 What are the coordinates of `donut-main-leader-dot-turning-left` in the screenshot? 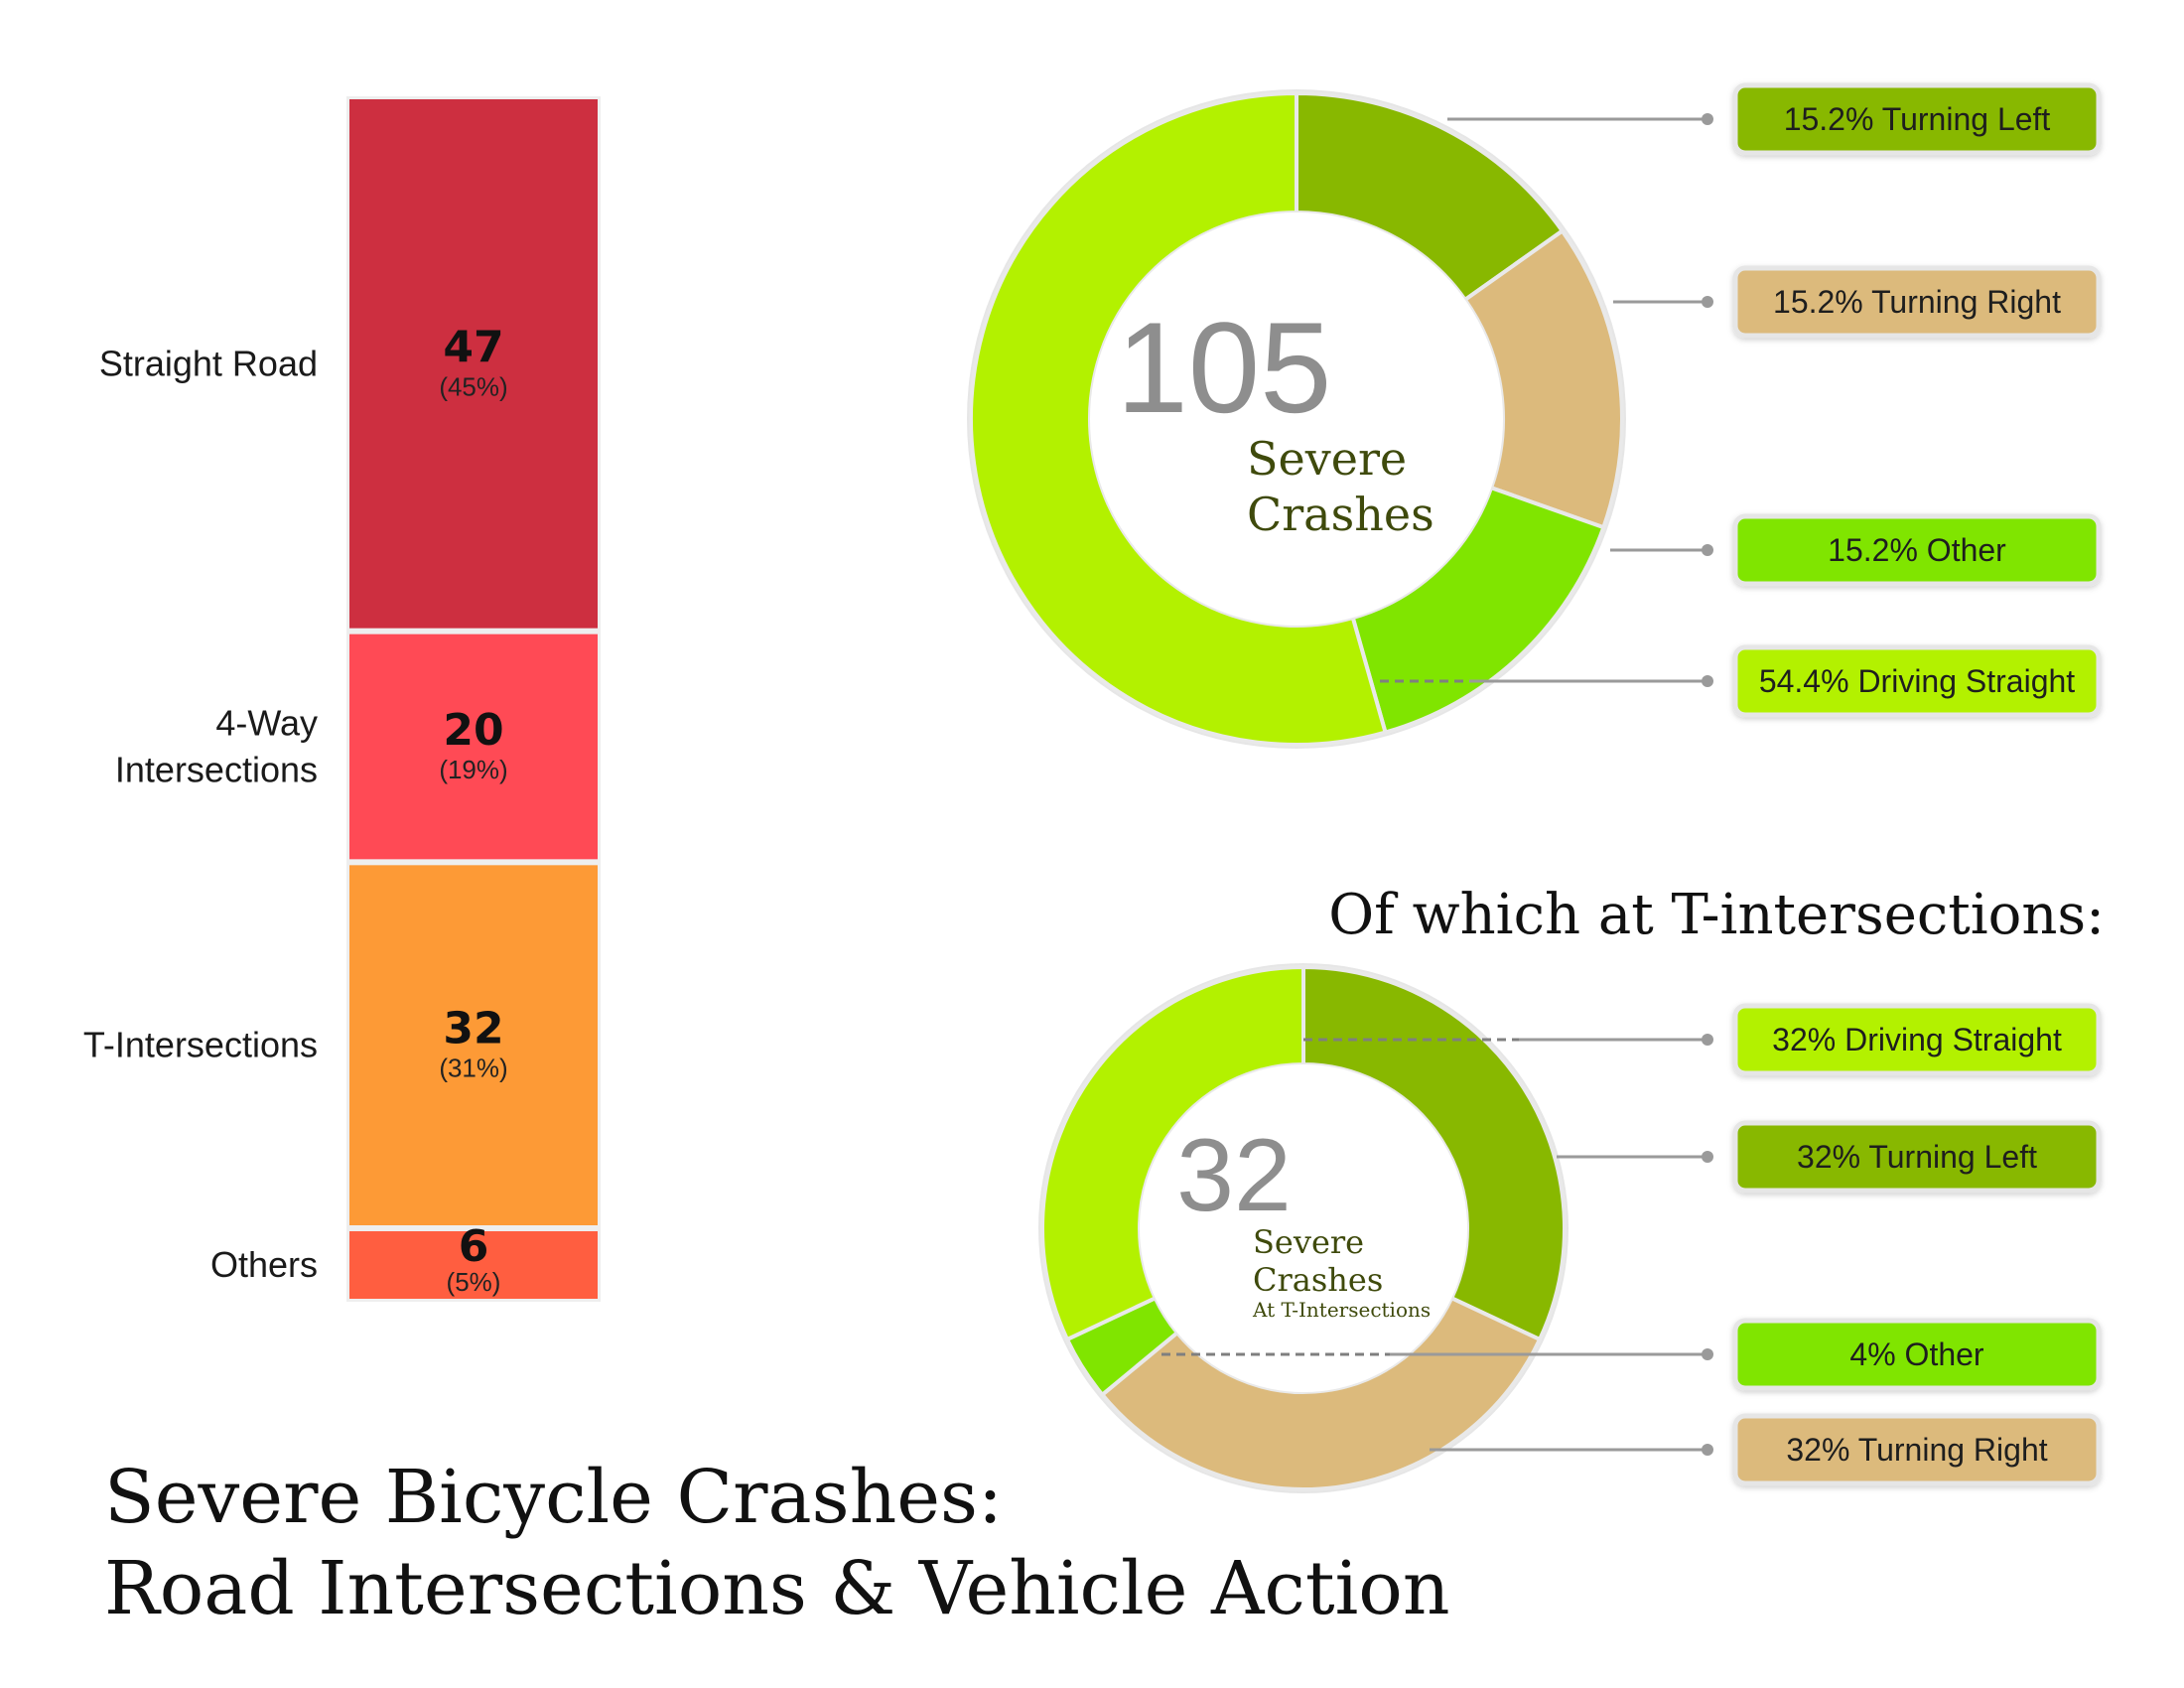 It's located at (1707, 119).